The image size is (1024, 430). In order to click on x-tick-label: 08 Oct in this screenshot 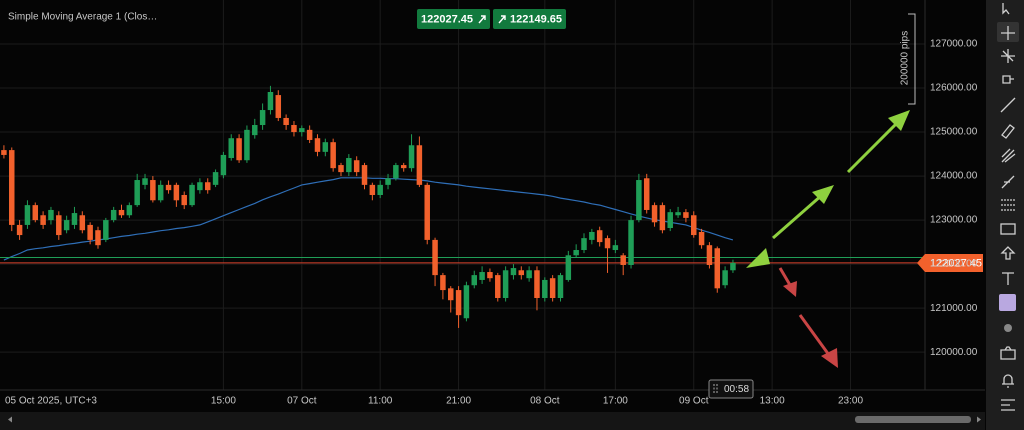, I will do `click(545, 401)`.